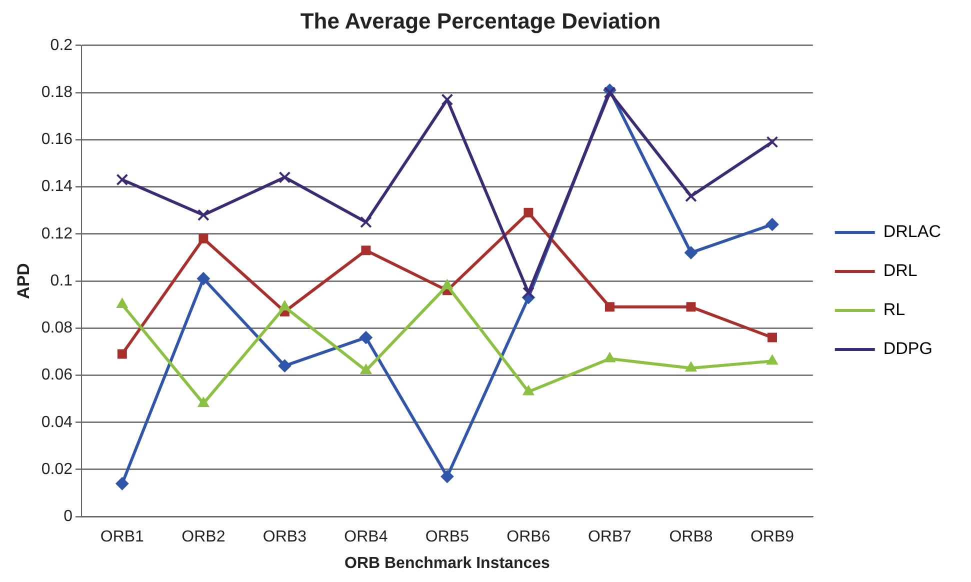 The height and width of the screenshot is (582, 971). Describe the element at coordinates (366, 537) in the screenshot. I see `x-tick-label: ORB4` at that location.